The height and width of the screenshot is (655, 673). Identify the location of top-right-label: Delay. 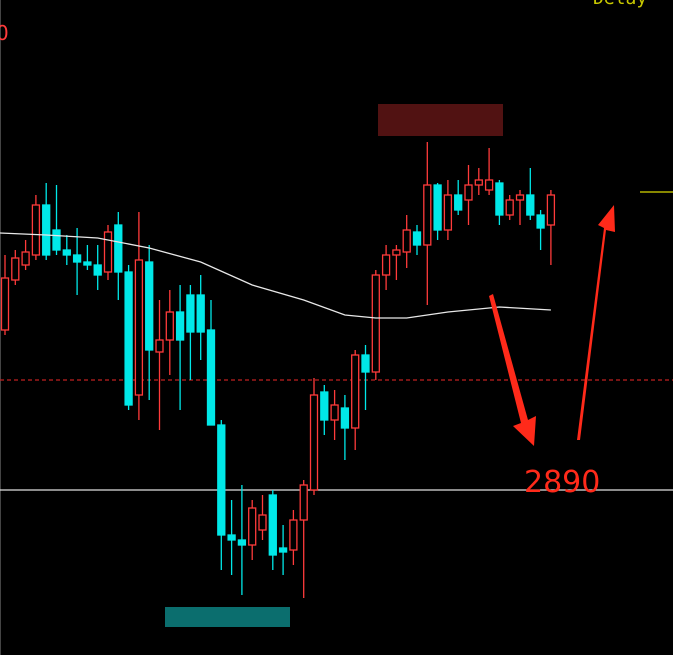
(620, 4).